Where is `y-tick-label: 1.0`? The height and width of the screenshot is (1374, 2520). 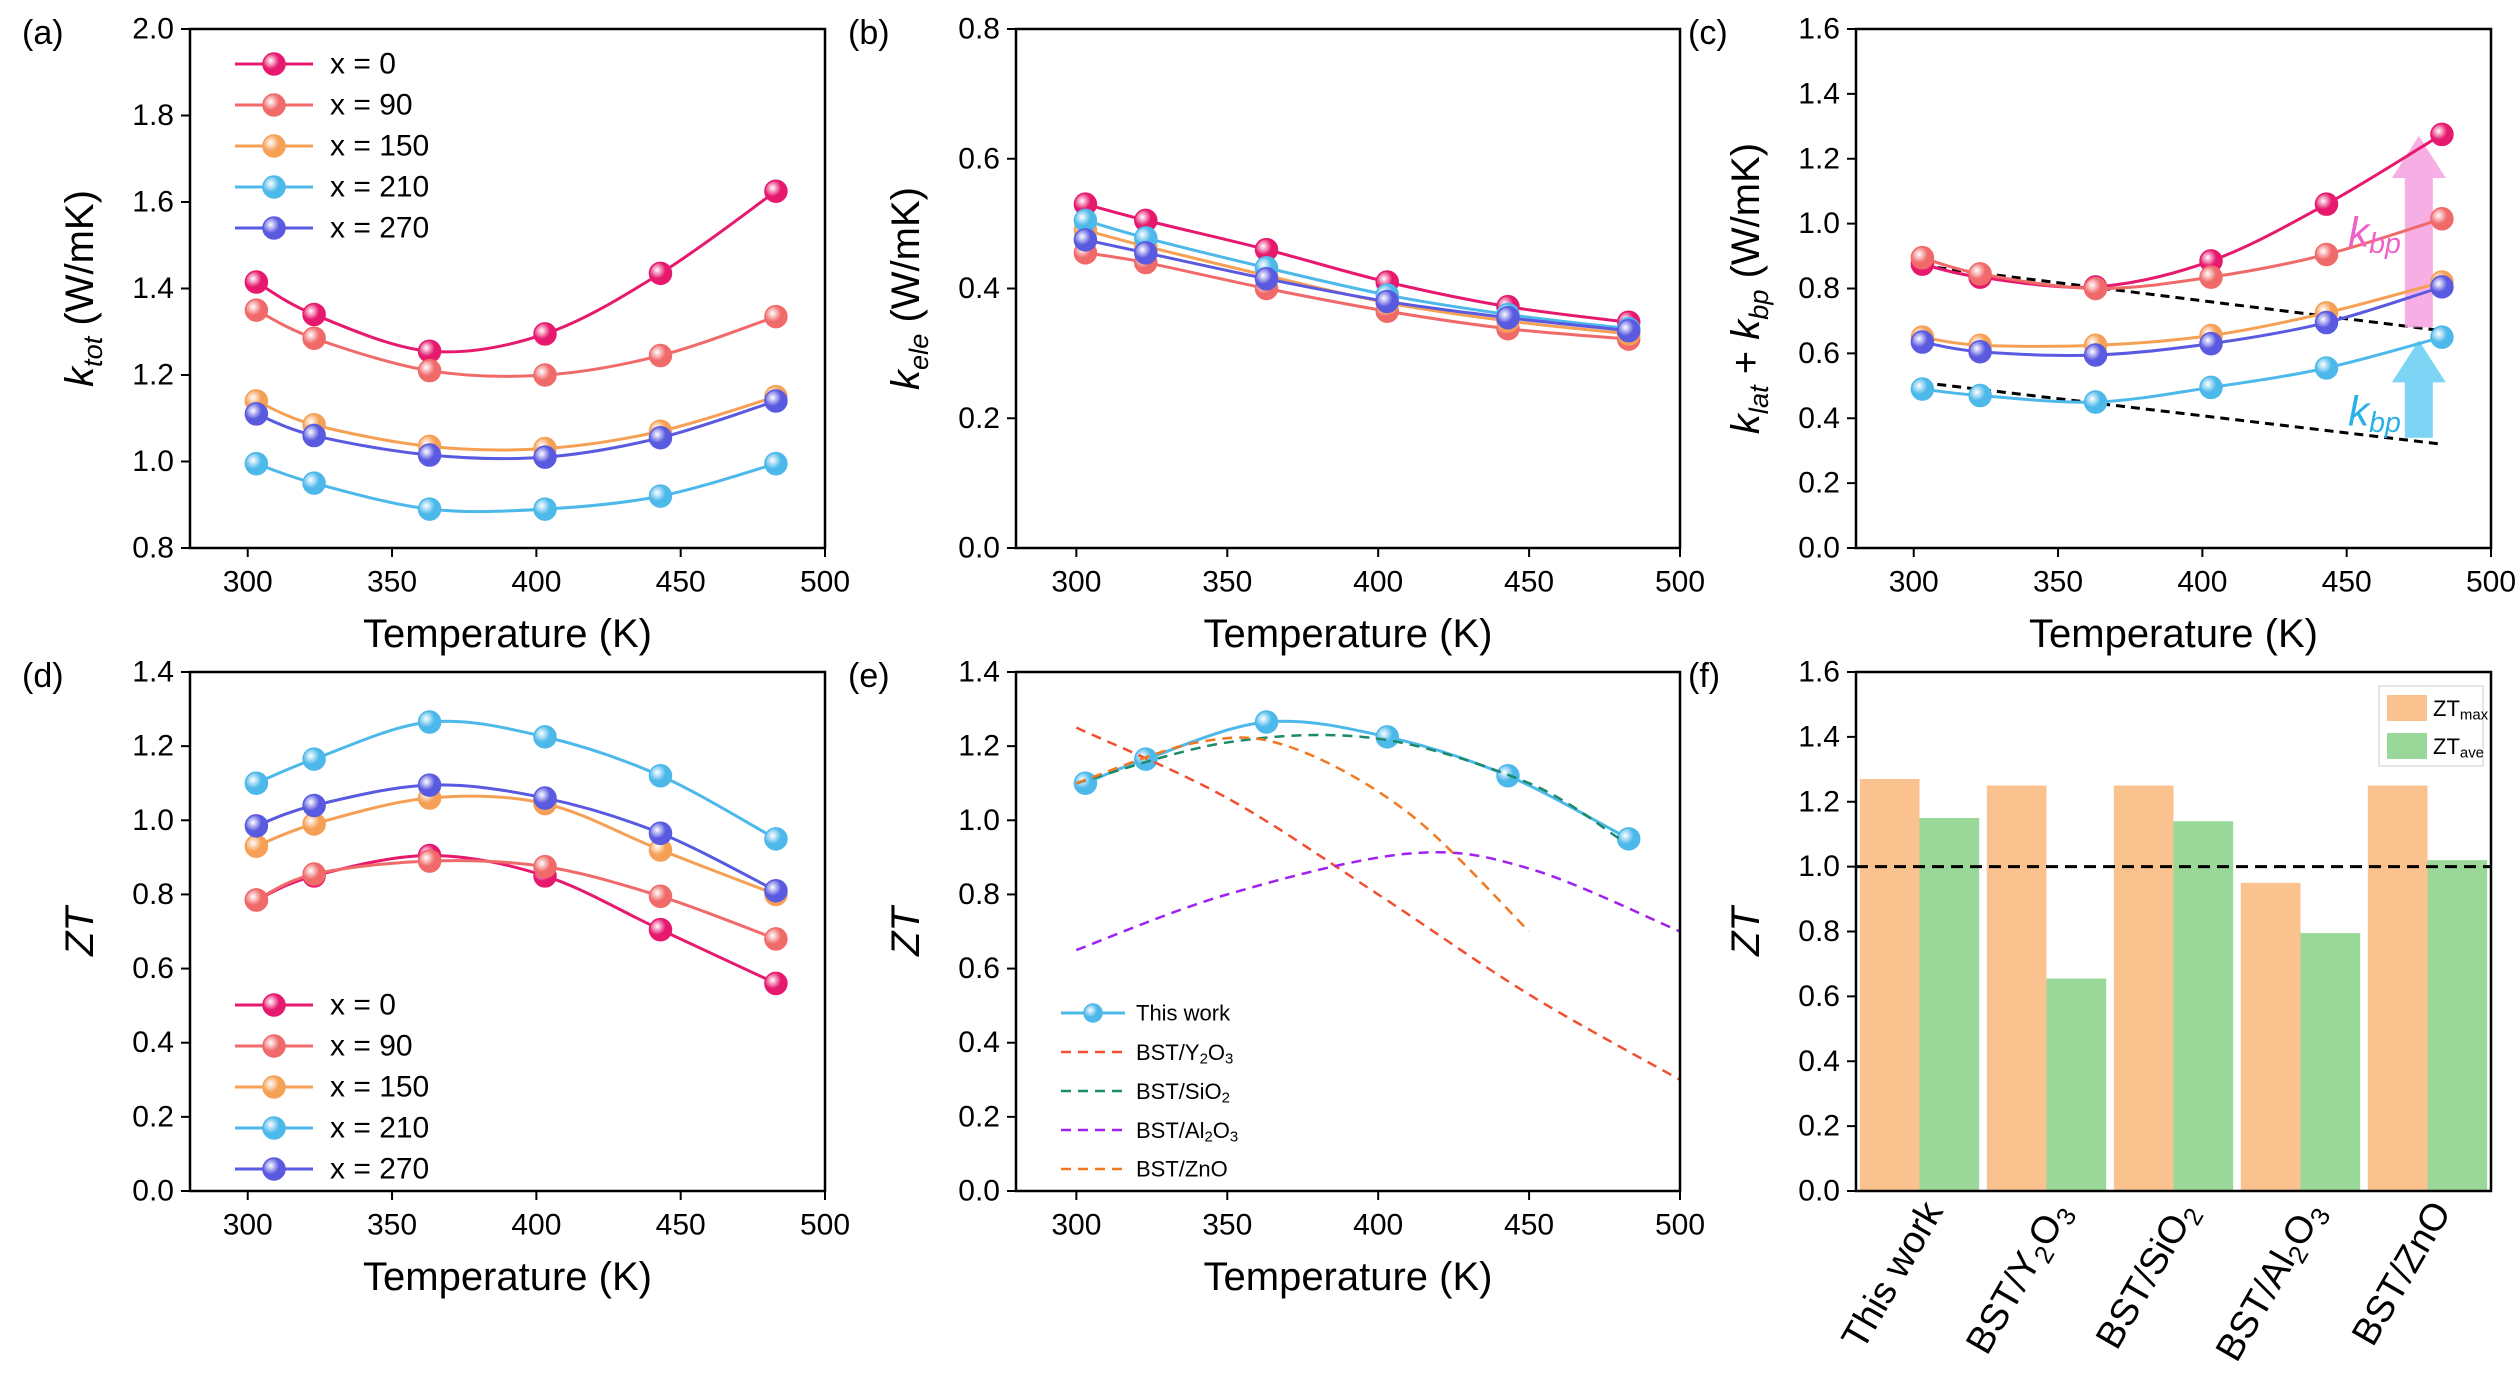
y-tick-label: 1.0 is located at coordinates (1819, 866).